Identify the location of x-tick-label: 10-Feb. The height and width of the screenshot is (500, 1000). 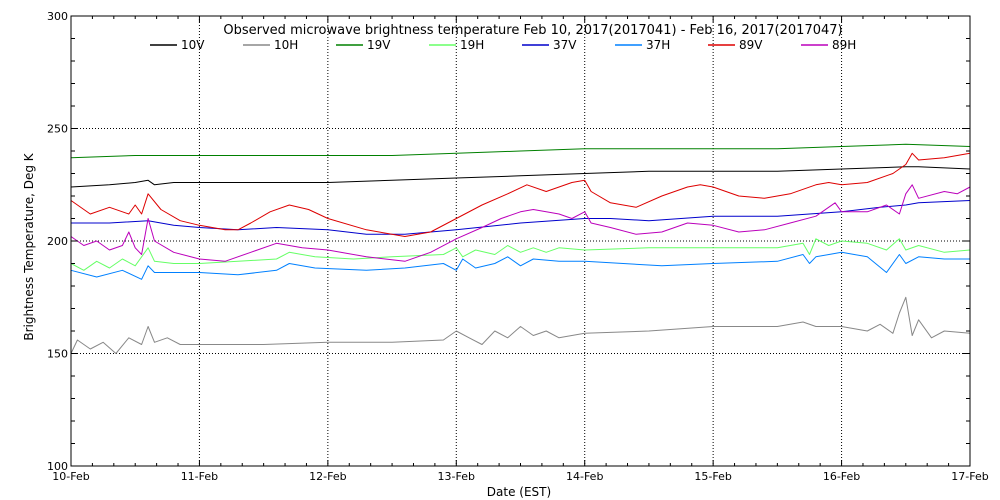
(70, 476).